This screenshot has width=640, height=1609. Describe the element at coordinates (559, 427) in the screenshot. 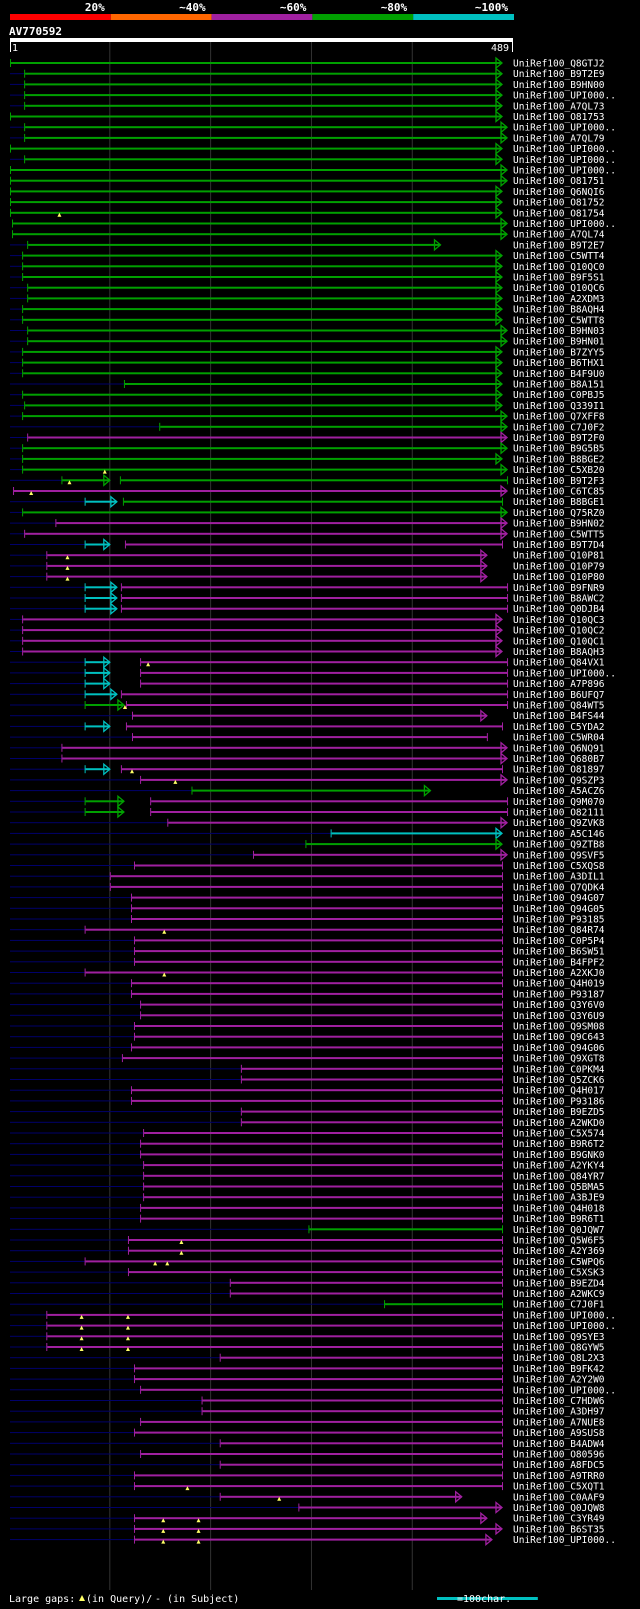

I see `hit-label: UniRef100_C7J0F2` at that location.